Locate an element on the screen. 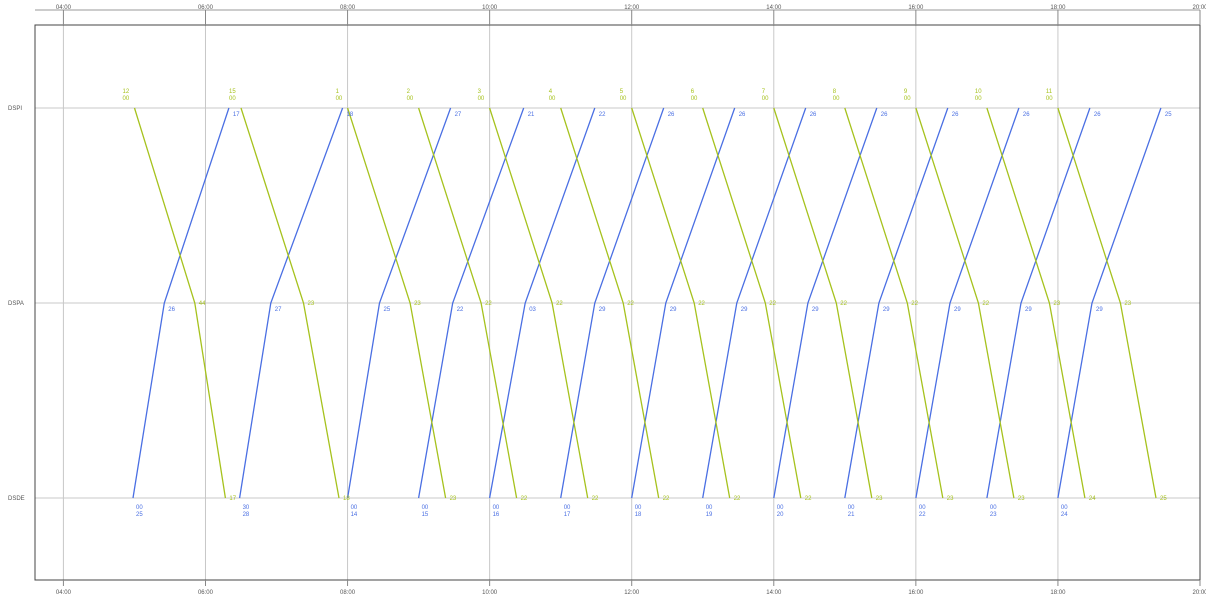  southbound-time-label: 9 is located at coordinates (906, 92).